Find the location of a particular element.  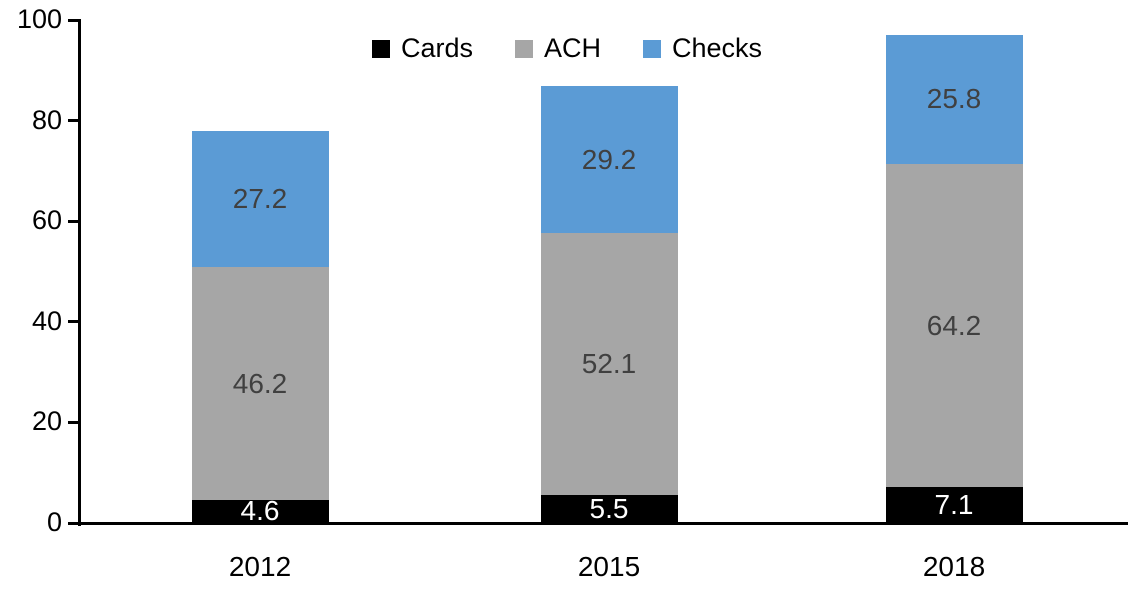

bar-value-label-ach-2015: 52.1 is located at coordinates (609, 364).